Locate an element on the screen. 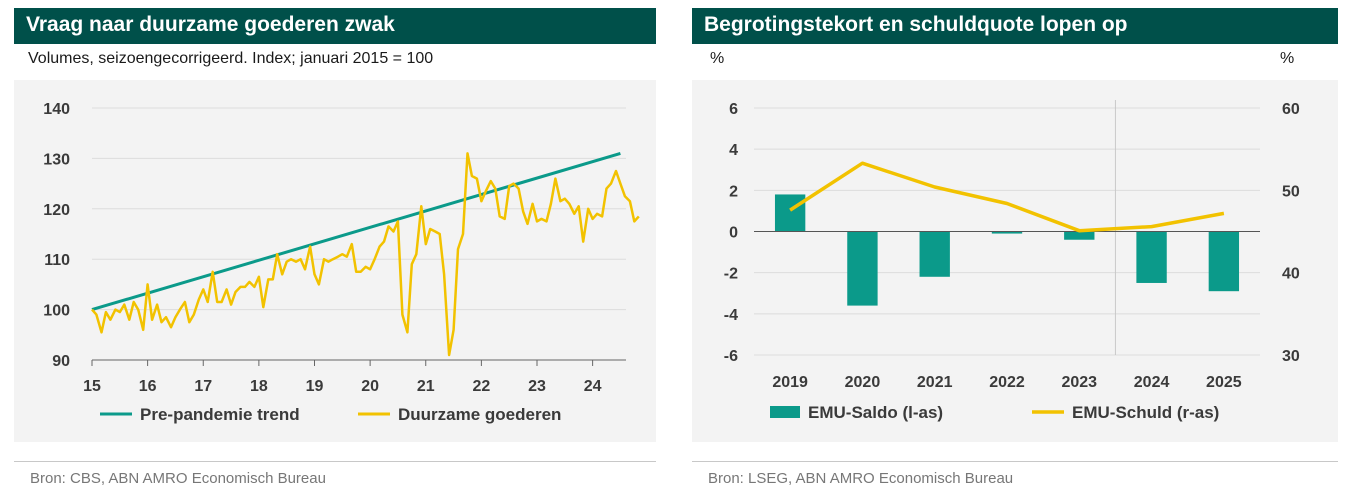 The height and width of the screenshot is (502, 1358). left-y-tick-label: -4 is located at coordinates (731, 315).